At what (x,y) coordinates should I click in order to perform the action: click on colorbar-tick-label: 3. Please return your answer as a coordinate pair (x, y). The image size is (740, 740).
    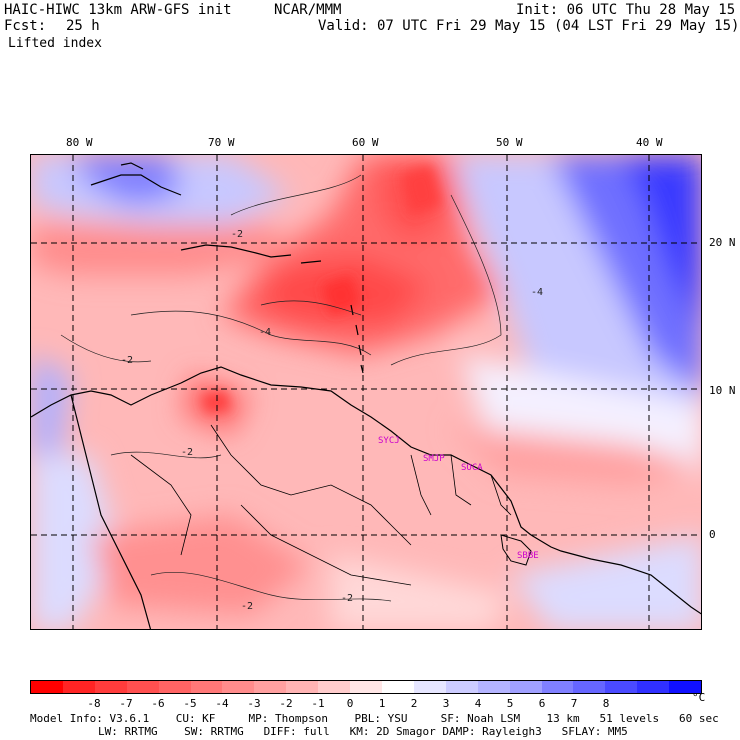
    Looking at the image, I should click on (446, 703).